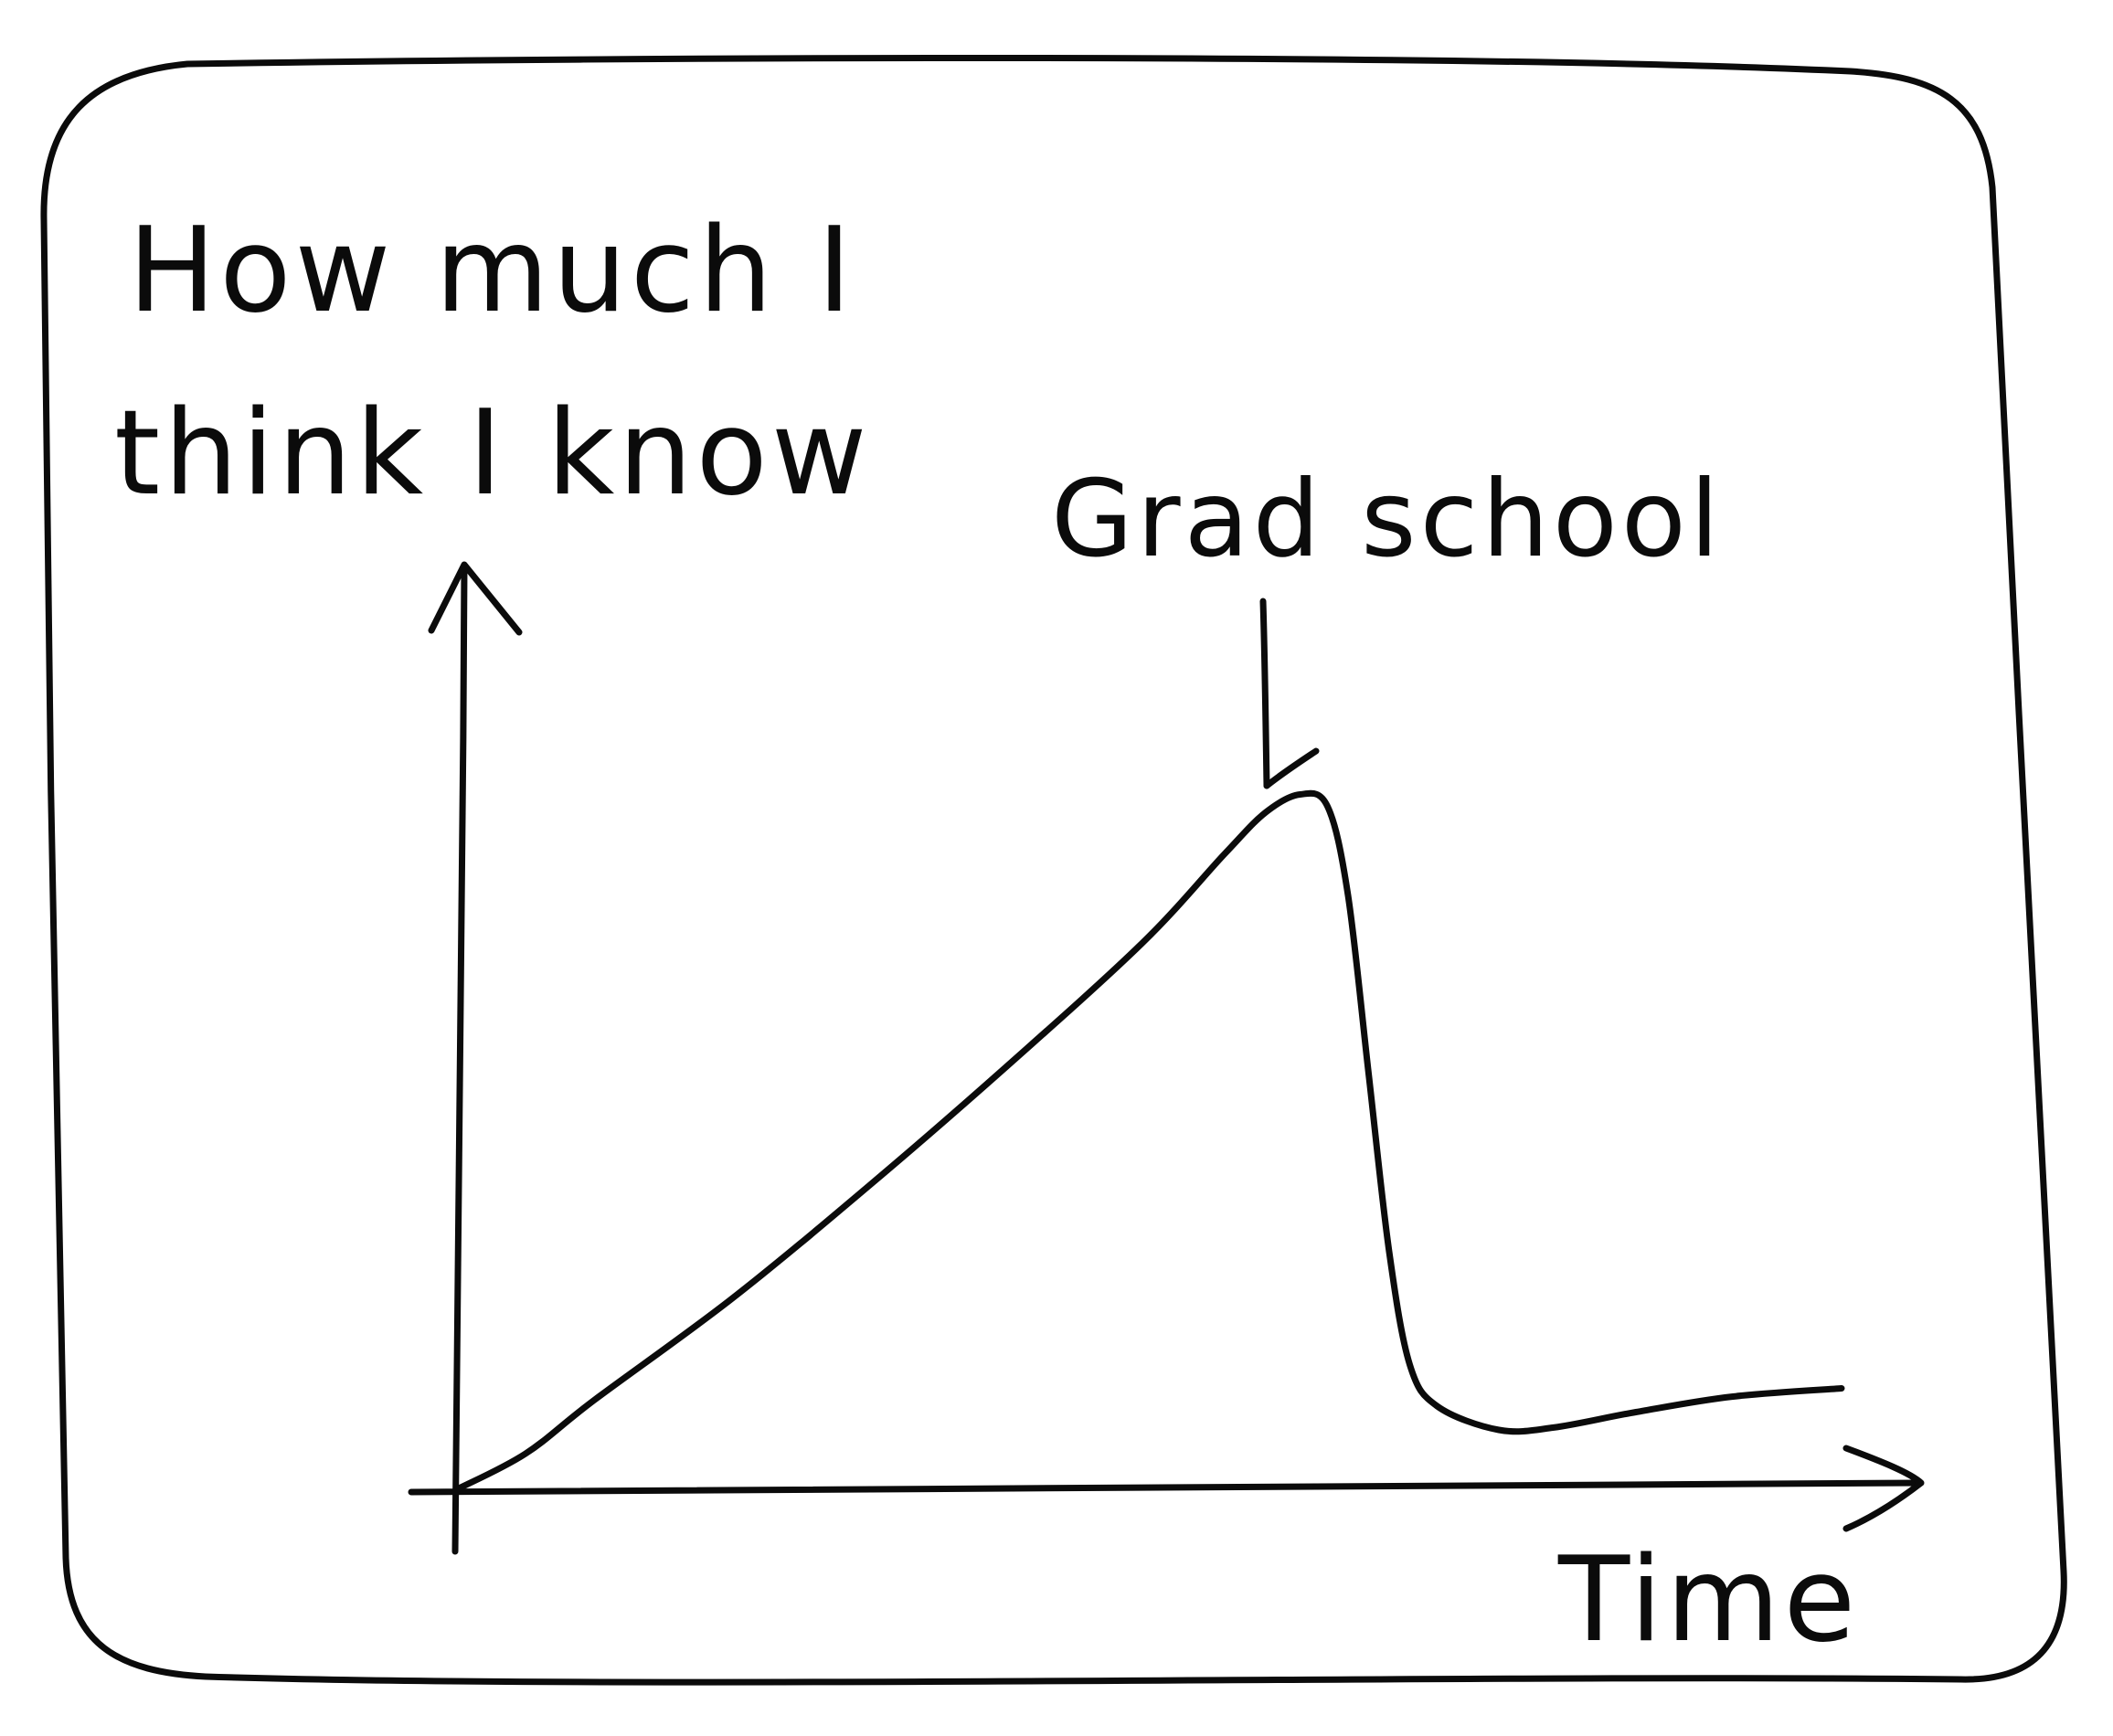  I want to click on y-axis-line, so click(459, 1059).